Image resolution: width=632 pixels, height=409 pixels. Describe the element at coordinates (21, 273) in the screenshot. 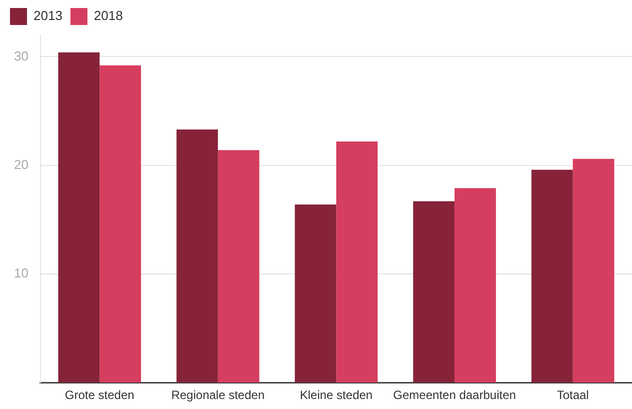

I see `y-tick-label: 10` at that location.